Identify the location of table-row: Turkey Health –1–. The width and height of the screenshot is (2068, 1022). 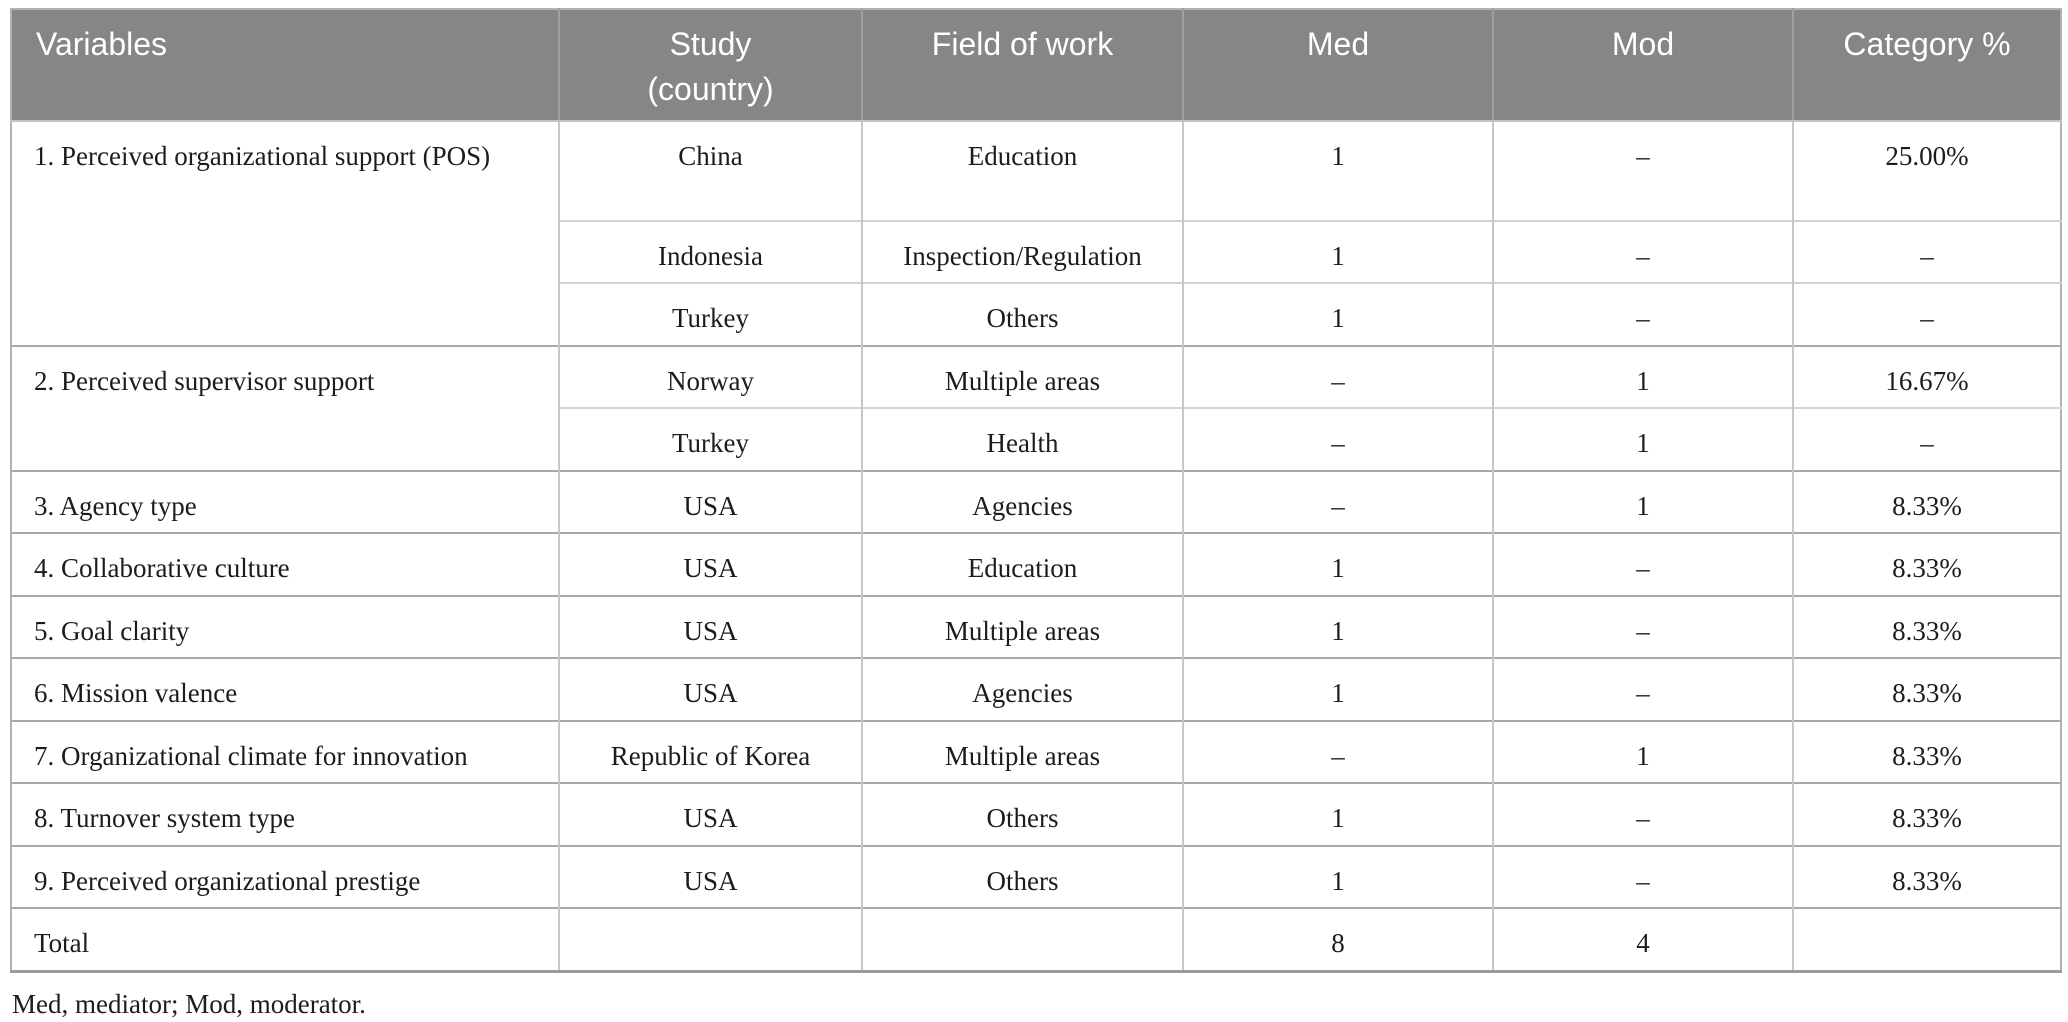
(1036, 439).